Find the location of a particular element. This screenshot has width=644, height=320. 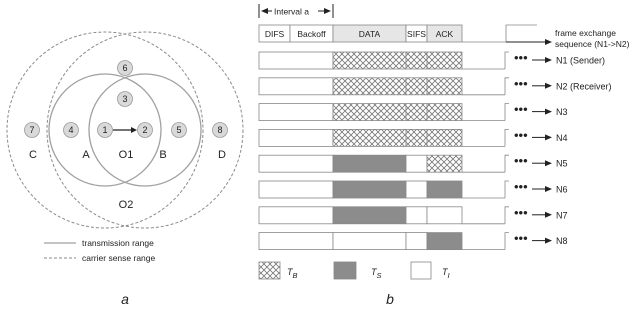

timeline-row-n1: ••• N1 (Sender) is located at coordinates (431, 60).